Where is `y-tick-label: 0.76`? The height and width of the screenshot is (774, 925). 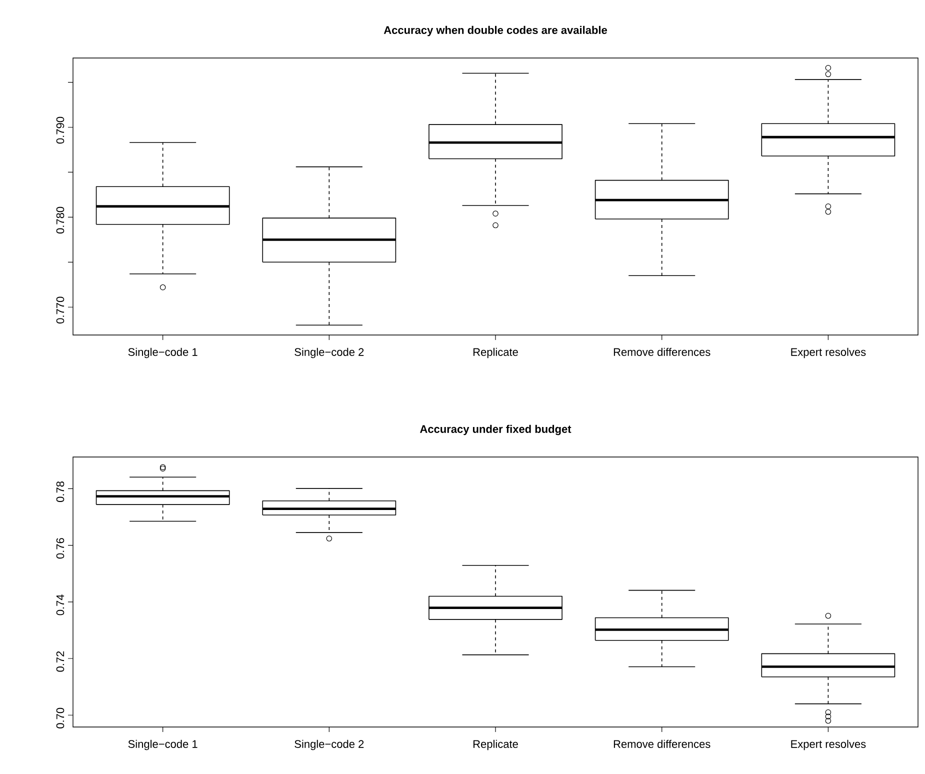 y-tick-label: 0.76 is located at coordinates (60, 548).